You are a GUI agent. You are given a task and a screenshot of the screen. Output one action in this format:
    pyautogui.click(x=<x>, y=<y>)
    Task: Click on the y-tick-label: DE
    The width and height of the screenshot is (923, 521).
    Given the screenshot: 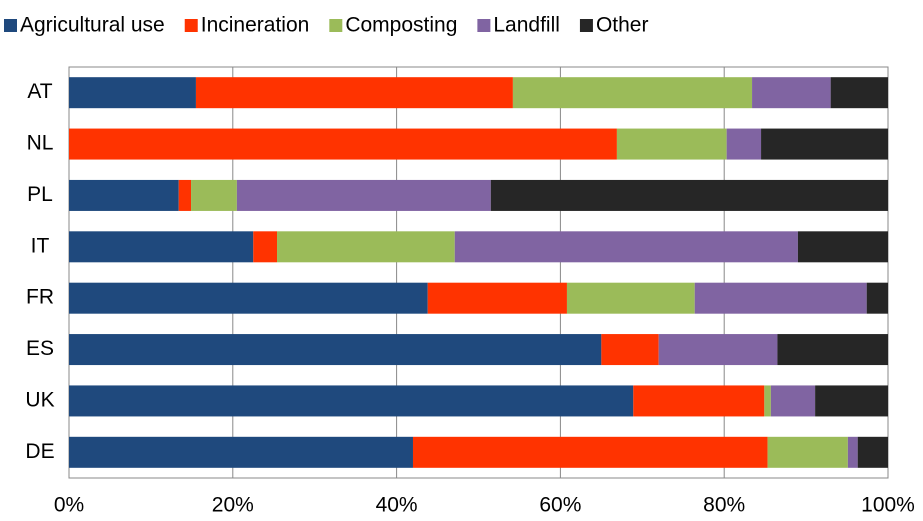 What is the action you would take?
    pyautogui.click(x=39, y=451)
    